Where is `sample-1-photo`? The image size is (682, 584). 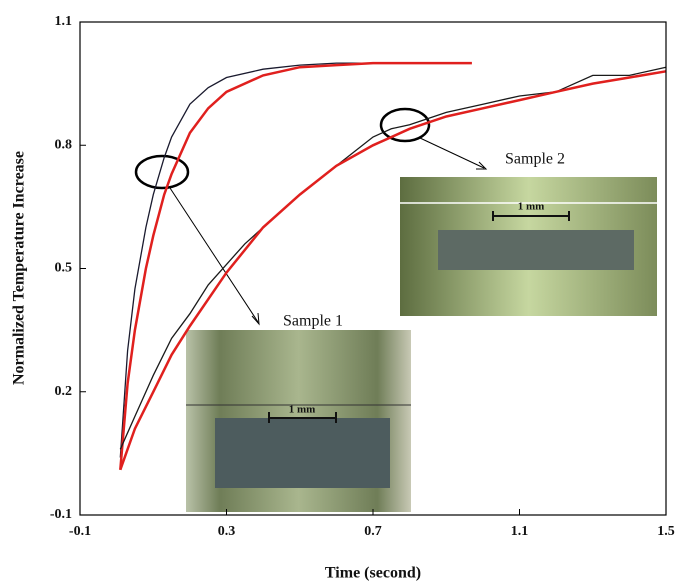
sample-1-photo is located at coordinates (298, 421).